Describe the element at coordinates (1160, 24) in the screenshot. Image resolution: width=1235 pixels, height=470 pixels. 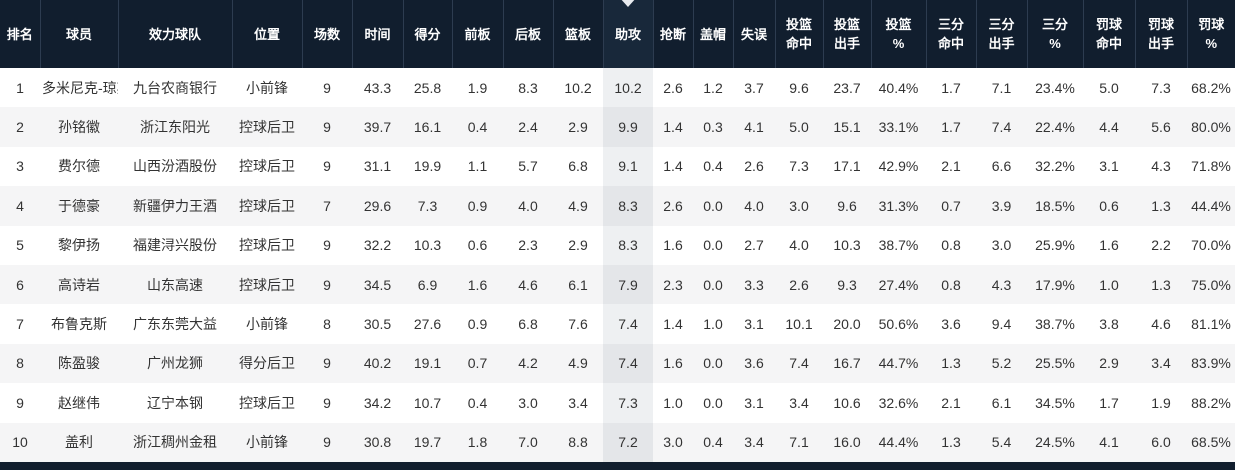
I see `column-header-label: 罚球` at that location.